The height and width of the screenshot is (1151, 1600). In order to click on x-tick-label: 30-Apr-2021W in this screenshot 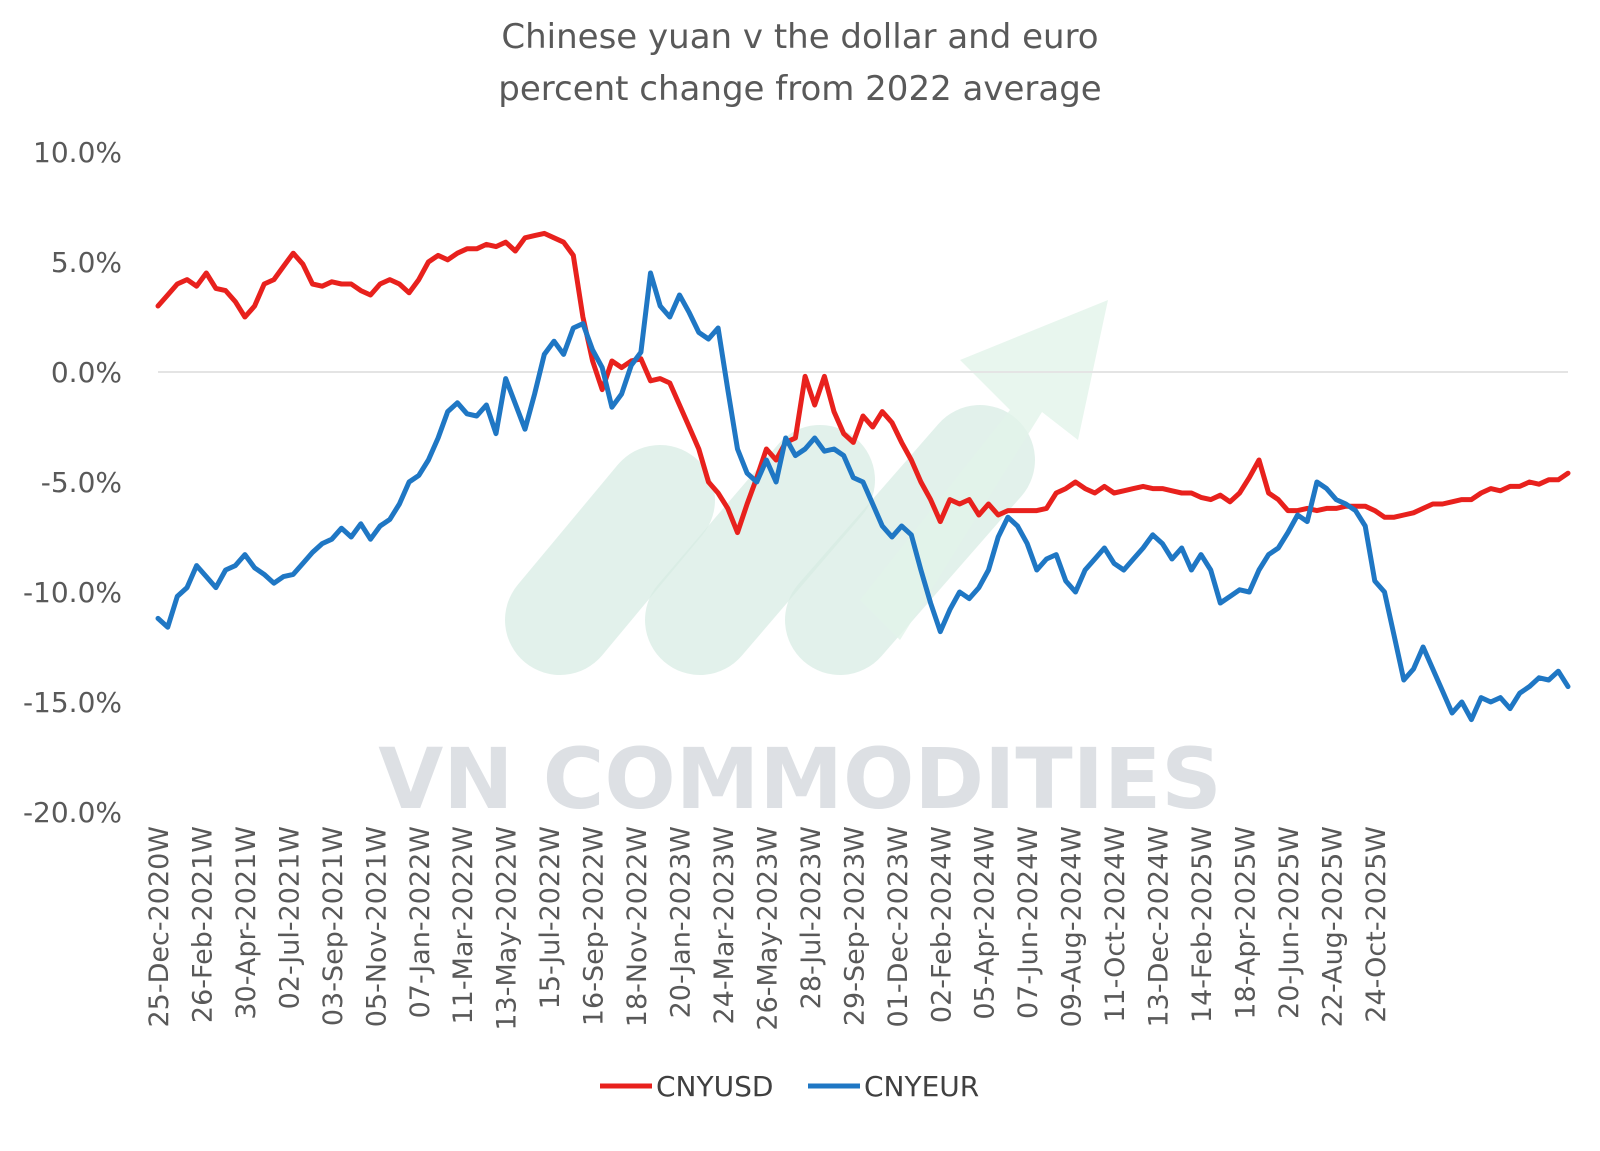, I will do `click(246, 923)`.